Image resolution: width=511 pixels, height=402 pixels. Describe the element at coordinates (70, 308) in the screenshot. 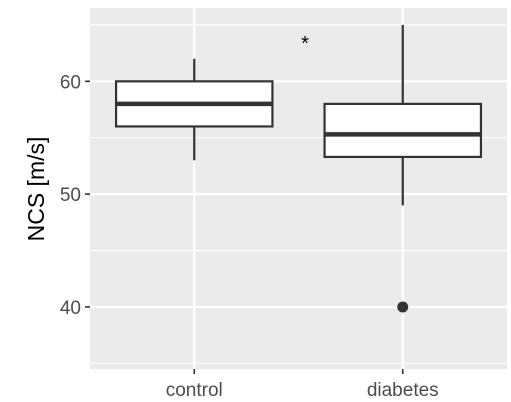

I see `y-tick-label: 40` at that location.